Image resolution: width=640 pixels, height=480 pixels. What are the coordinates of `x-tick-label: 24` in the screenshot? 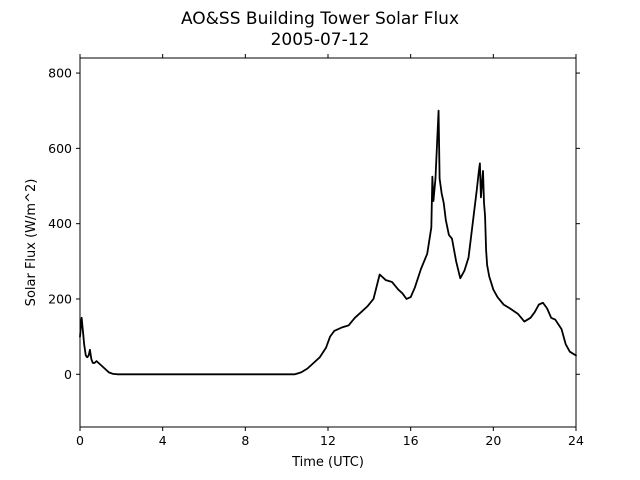 It's located at (576, 440).